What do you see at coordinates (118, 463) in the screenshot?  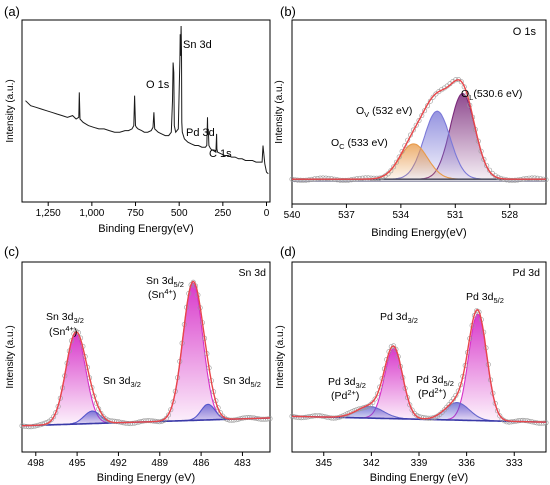 I see `x-tick-label: 492` at bounding box center [118, 463].